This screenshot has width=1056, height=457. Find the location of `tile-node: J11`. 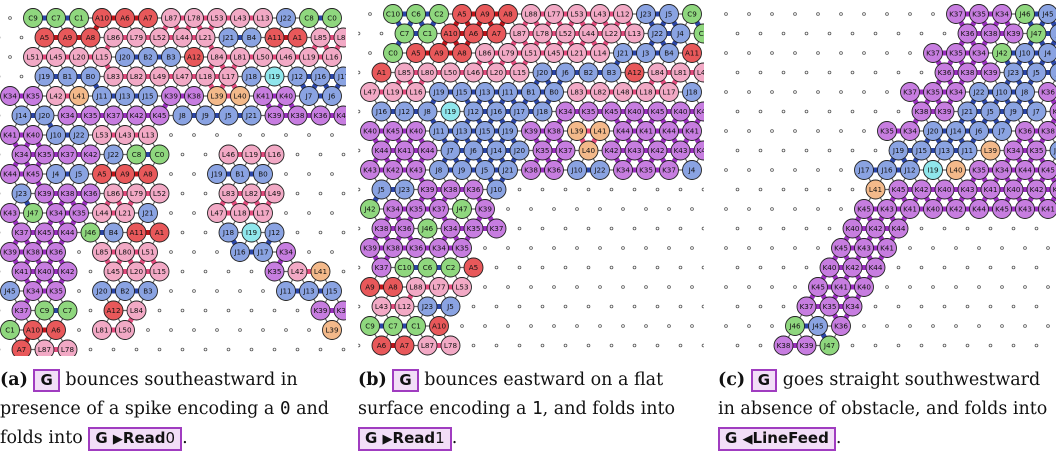

tile-node: J11 is located at coordinates (439, 131).